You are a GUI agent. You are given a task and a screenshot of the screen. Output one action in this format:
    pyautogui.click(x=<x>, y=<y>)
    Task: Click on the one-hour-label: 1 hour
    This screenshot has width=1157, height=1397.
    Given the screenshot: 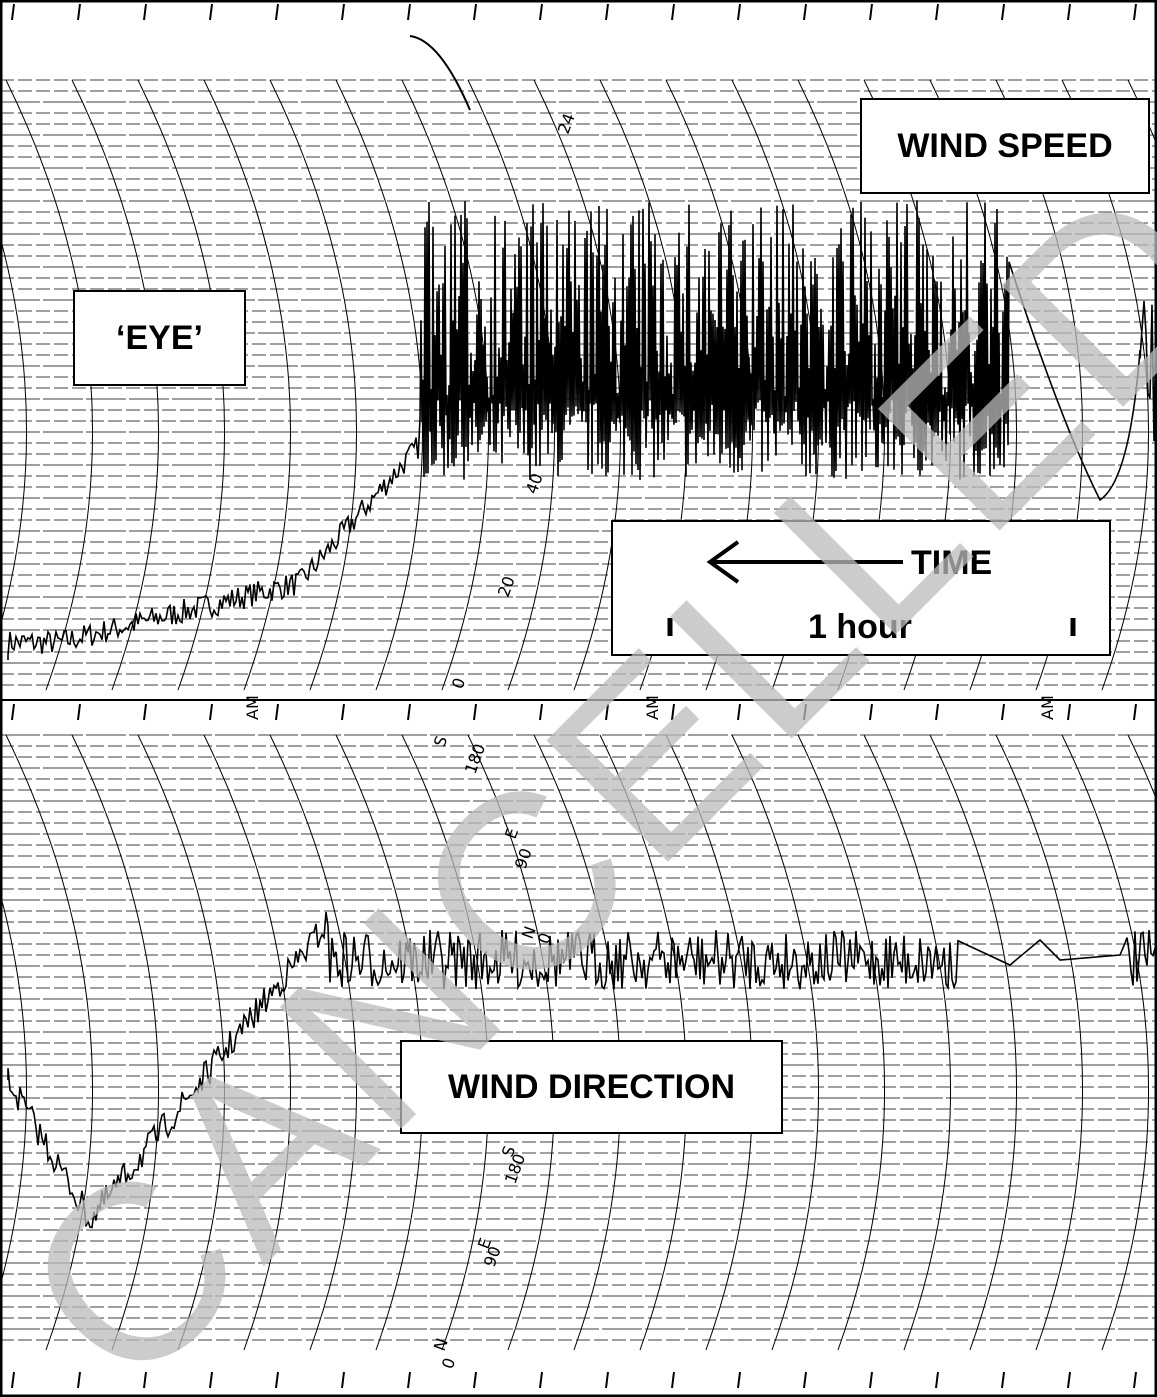 What is the action you would take?
    pyautogui.click(x=860, y=627)
    